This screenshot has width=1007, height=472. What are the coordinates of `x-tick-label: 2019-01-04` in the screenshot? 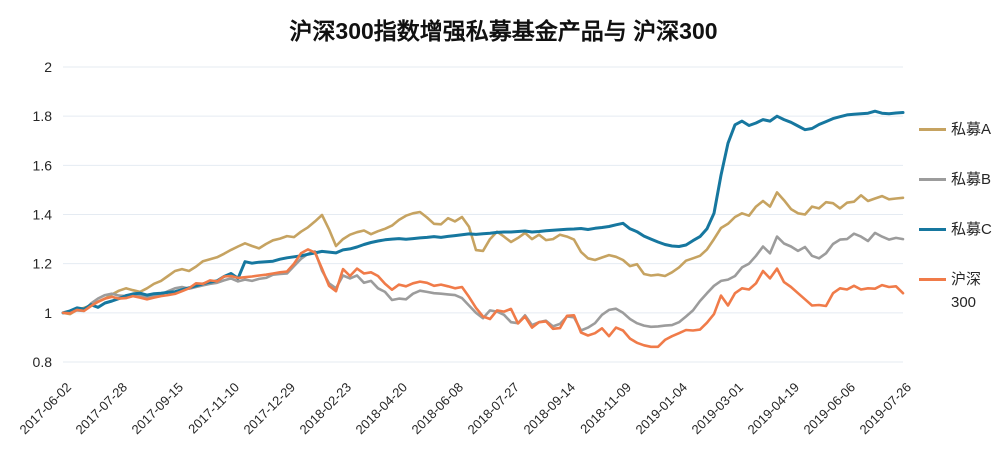 It's located at (661, 409).